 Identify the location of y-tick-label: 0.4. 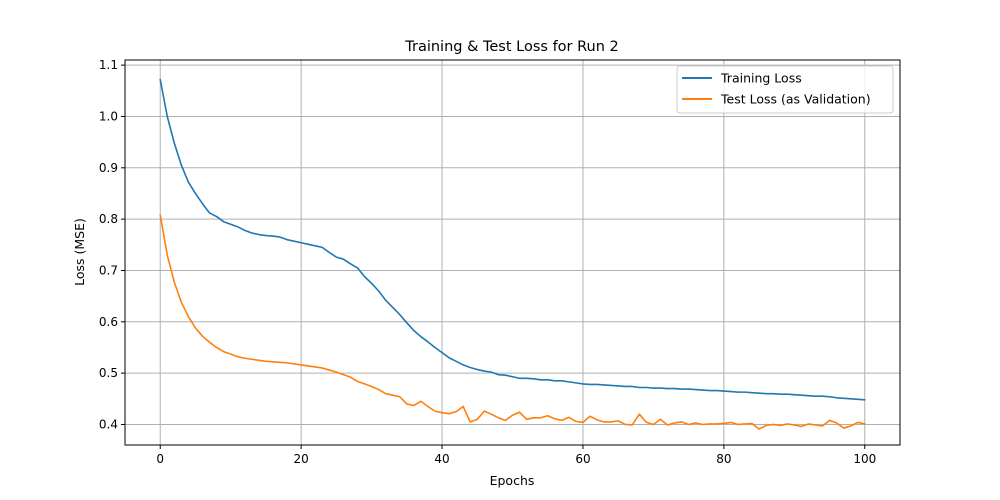
(108, 424).